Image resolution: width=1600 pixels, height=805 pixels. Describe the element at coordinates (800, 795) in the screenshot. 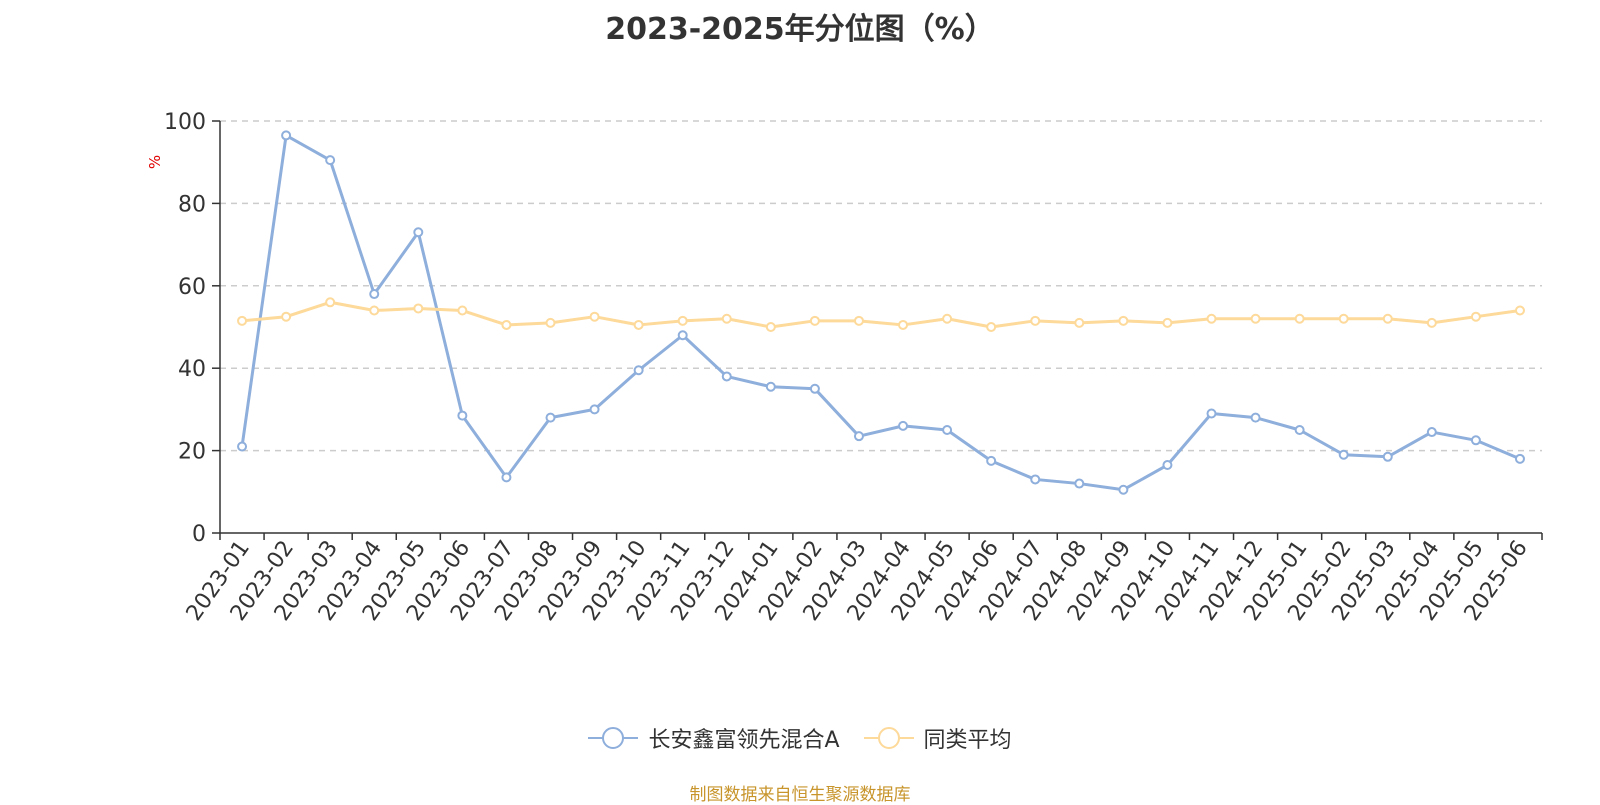

I see `source-note: 制图数据来自恒生聚源数据库` at that location.